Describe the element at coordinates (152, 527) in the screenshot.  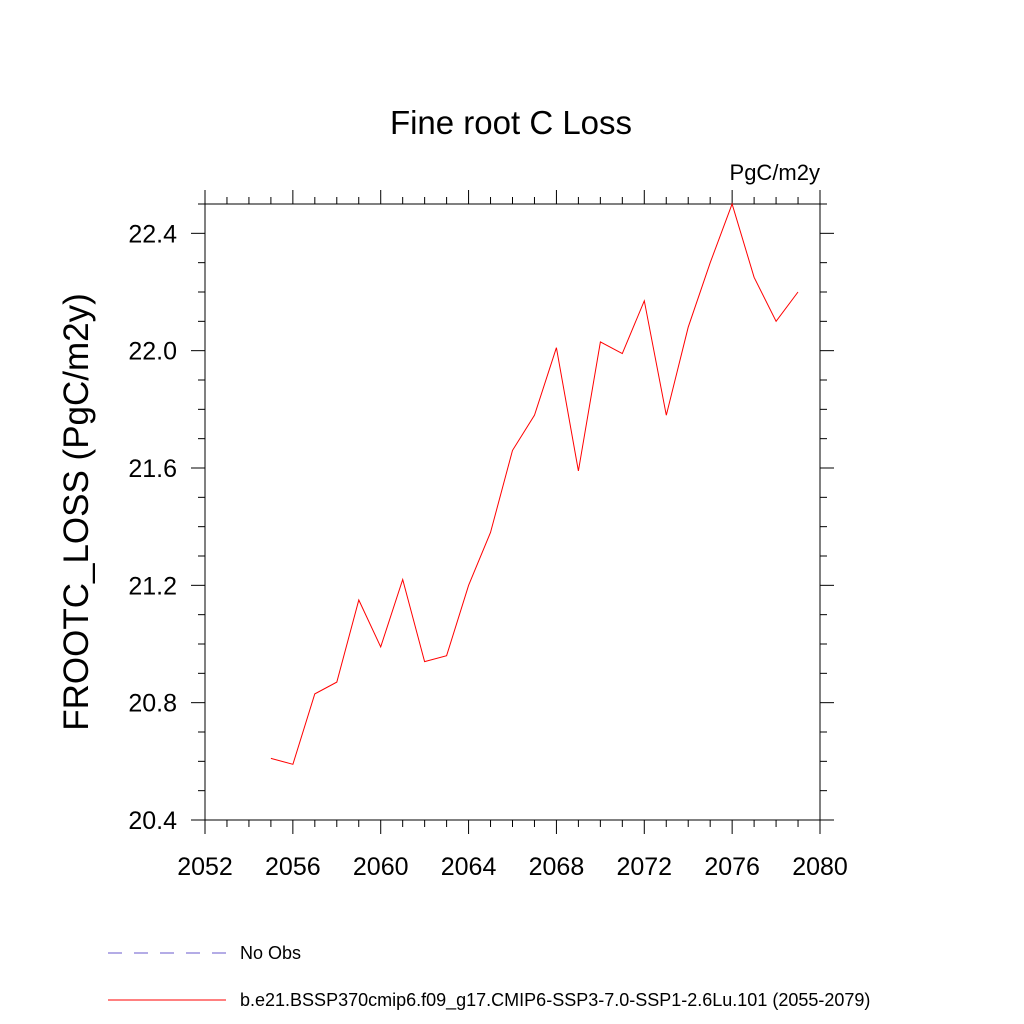
I see `y-tick-labels: 20.4 20.8 21.2 21.6 22.0 22.4` at that location.